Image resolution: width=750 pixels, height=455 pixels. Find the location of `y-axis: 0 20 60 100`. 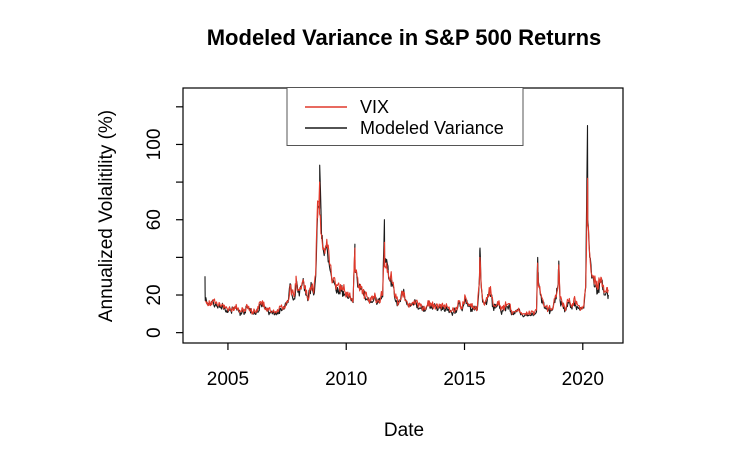

y-axis: 0 20 60 100 is located at coordinates (163, 222).